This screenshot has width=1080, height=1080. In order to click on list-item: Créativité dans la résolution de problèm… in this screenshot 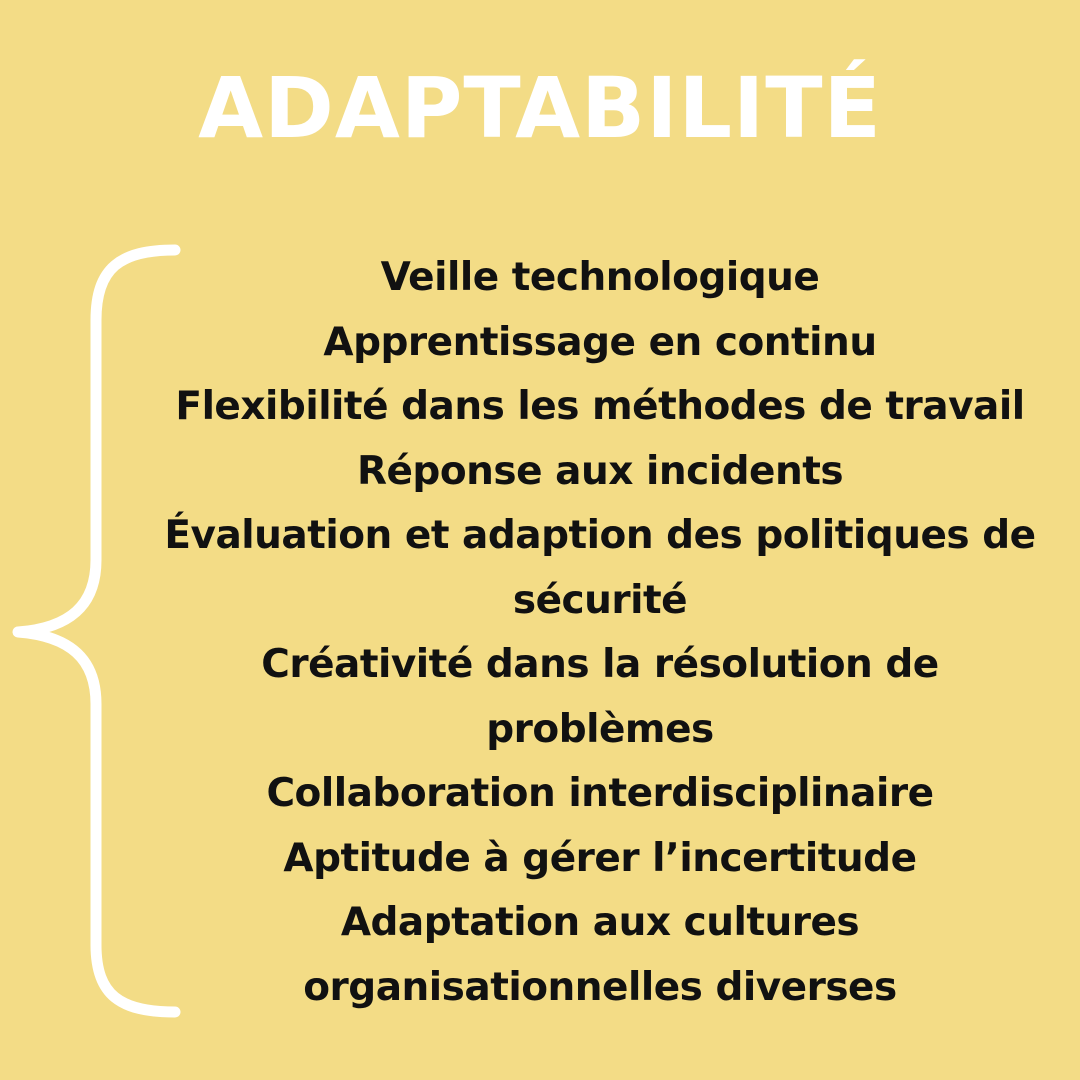, I will do `click(600, 697)`.